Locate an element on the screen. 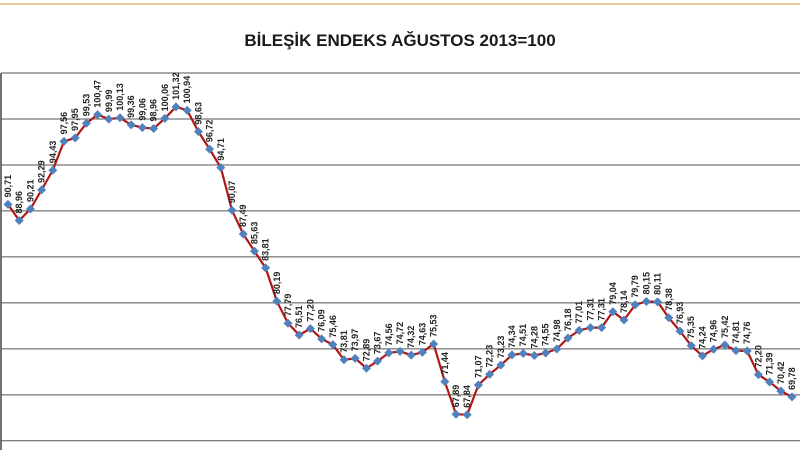 This screenshot has width=800, height=450. value-label: 101,32 is located at coordinates (176, 86).